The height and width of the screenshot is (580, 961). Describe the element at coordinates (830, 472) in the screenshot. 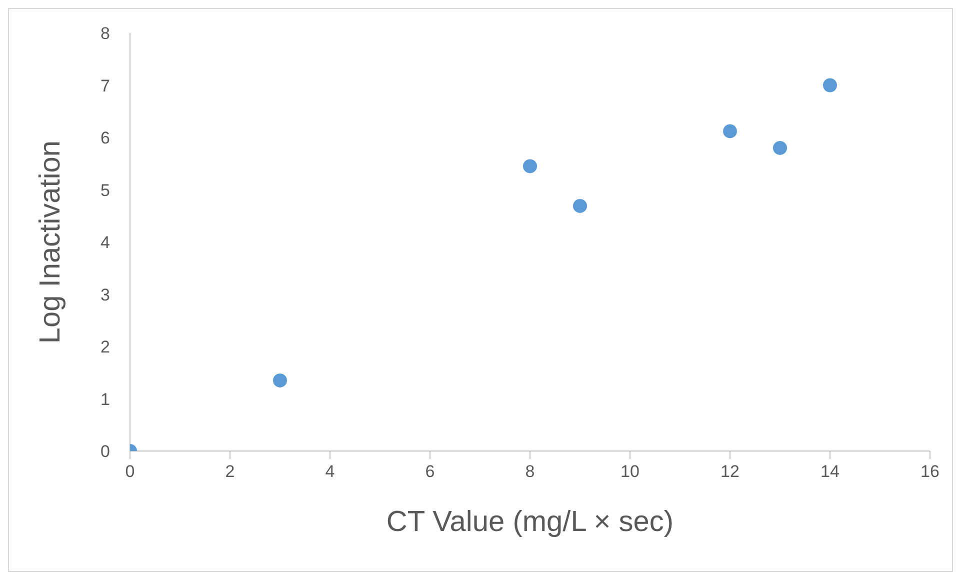

I see `x-tick-label: 14` at that location.